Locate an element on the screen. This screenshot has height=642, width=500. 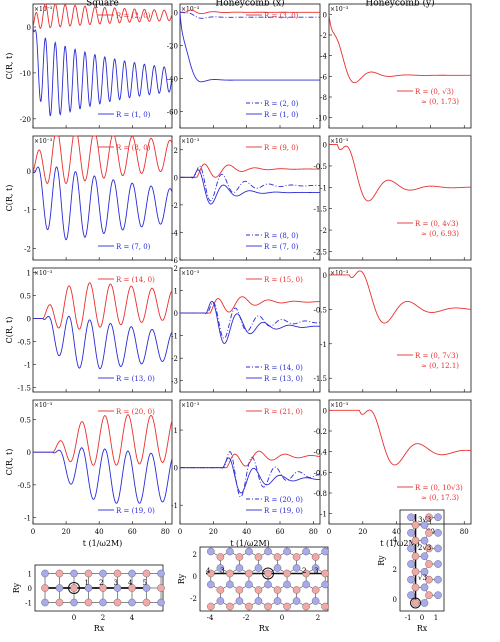
y-tick-label: -0.2 is located at coordinates (321, 432).